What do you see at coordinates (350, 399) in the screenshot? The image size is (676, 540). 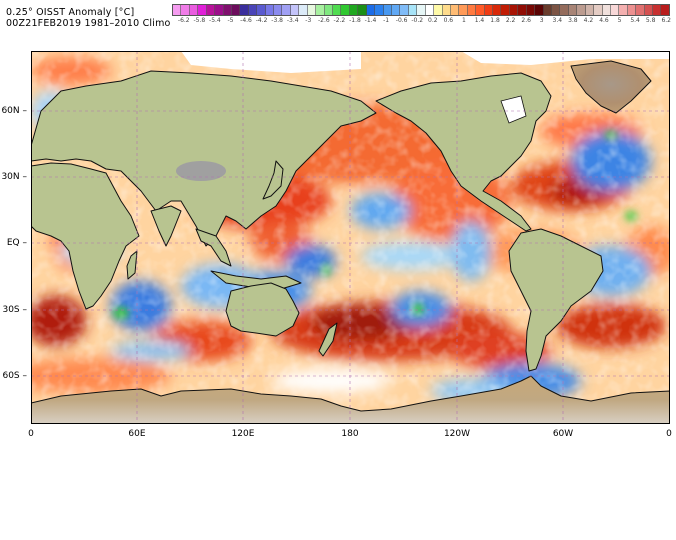 I see `land-antarctica` at bounding box center [350, 399].